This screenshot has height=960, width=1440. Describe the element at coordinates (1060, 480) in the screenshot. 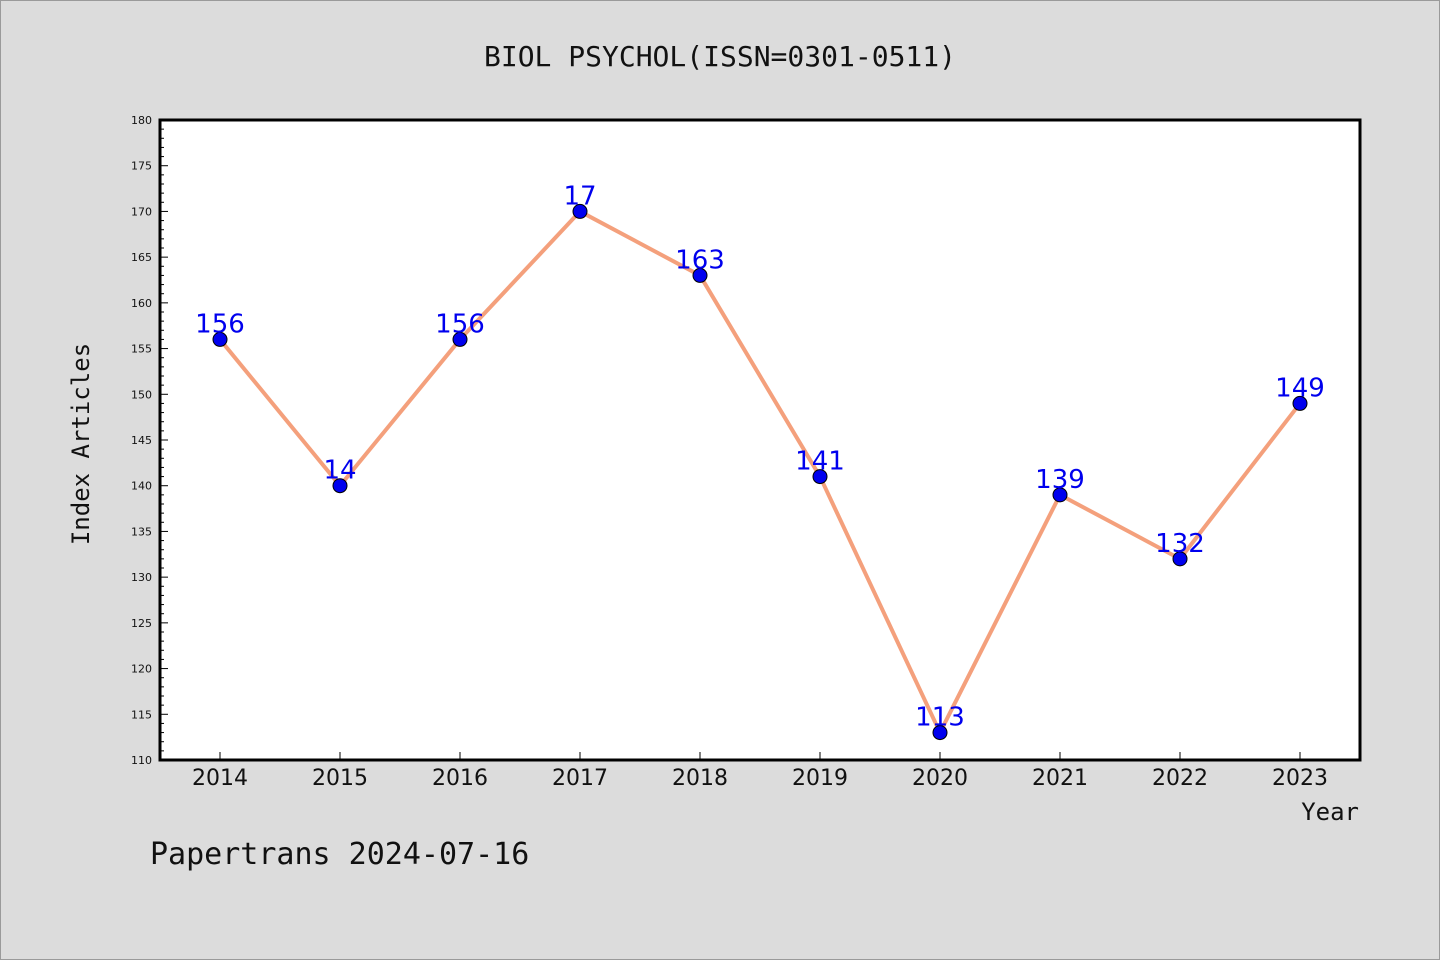

I see `data-label: 139` at that location.